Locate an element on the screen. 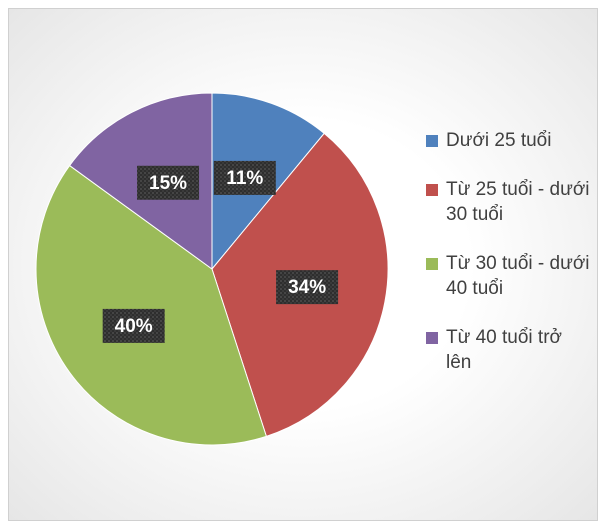 This screenshot has width=605, height=527. data-label: 11% is located at coordinates (244, 178).